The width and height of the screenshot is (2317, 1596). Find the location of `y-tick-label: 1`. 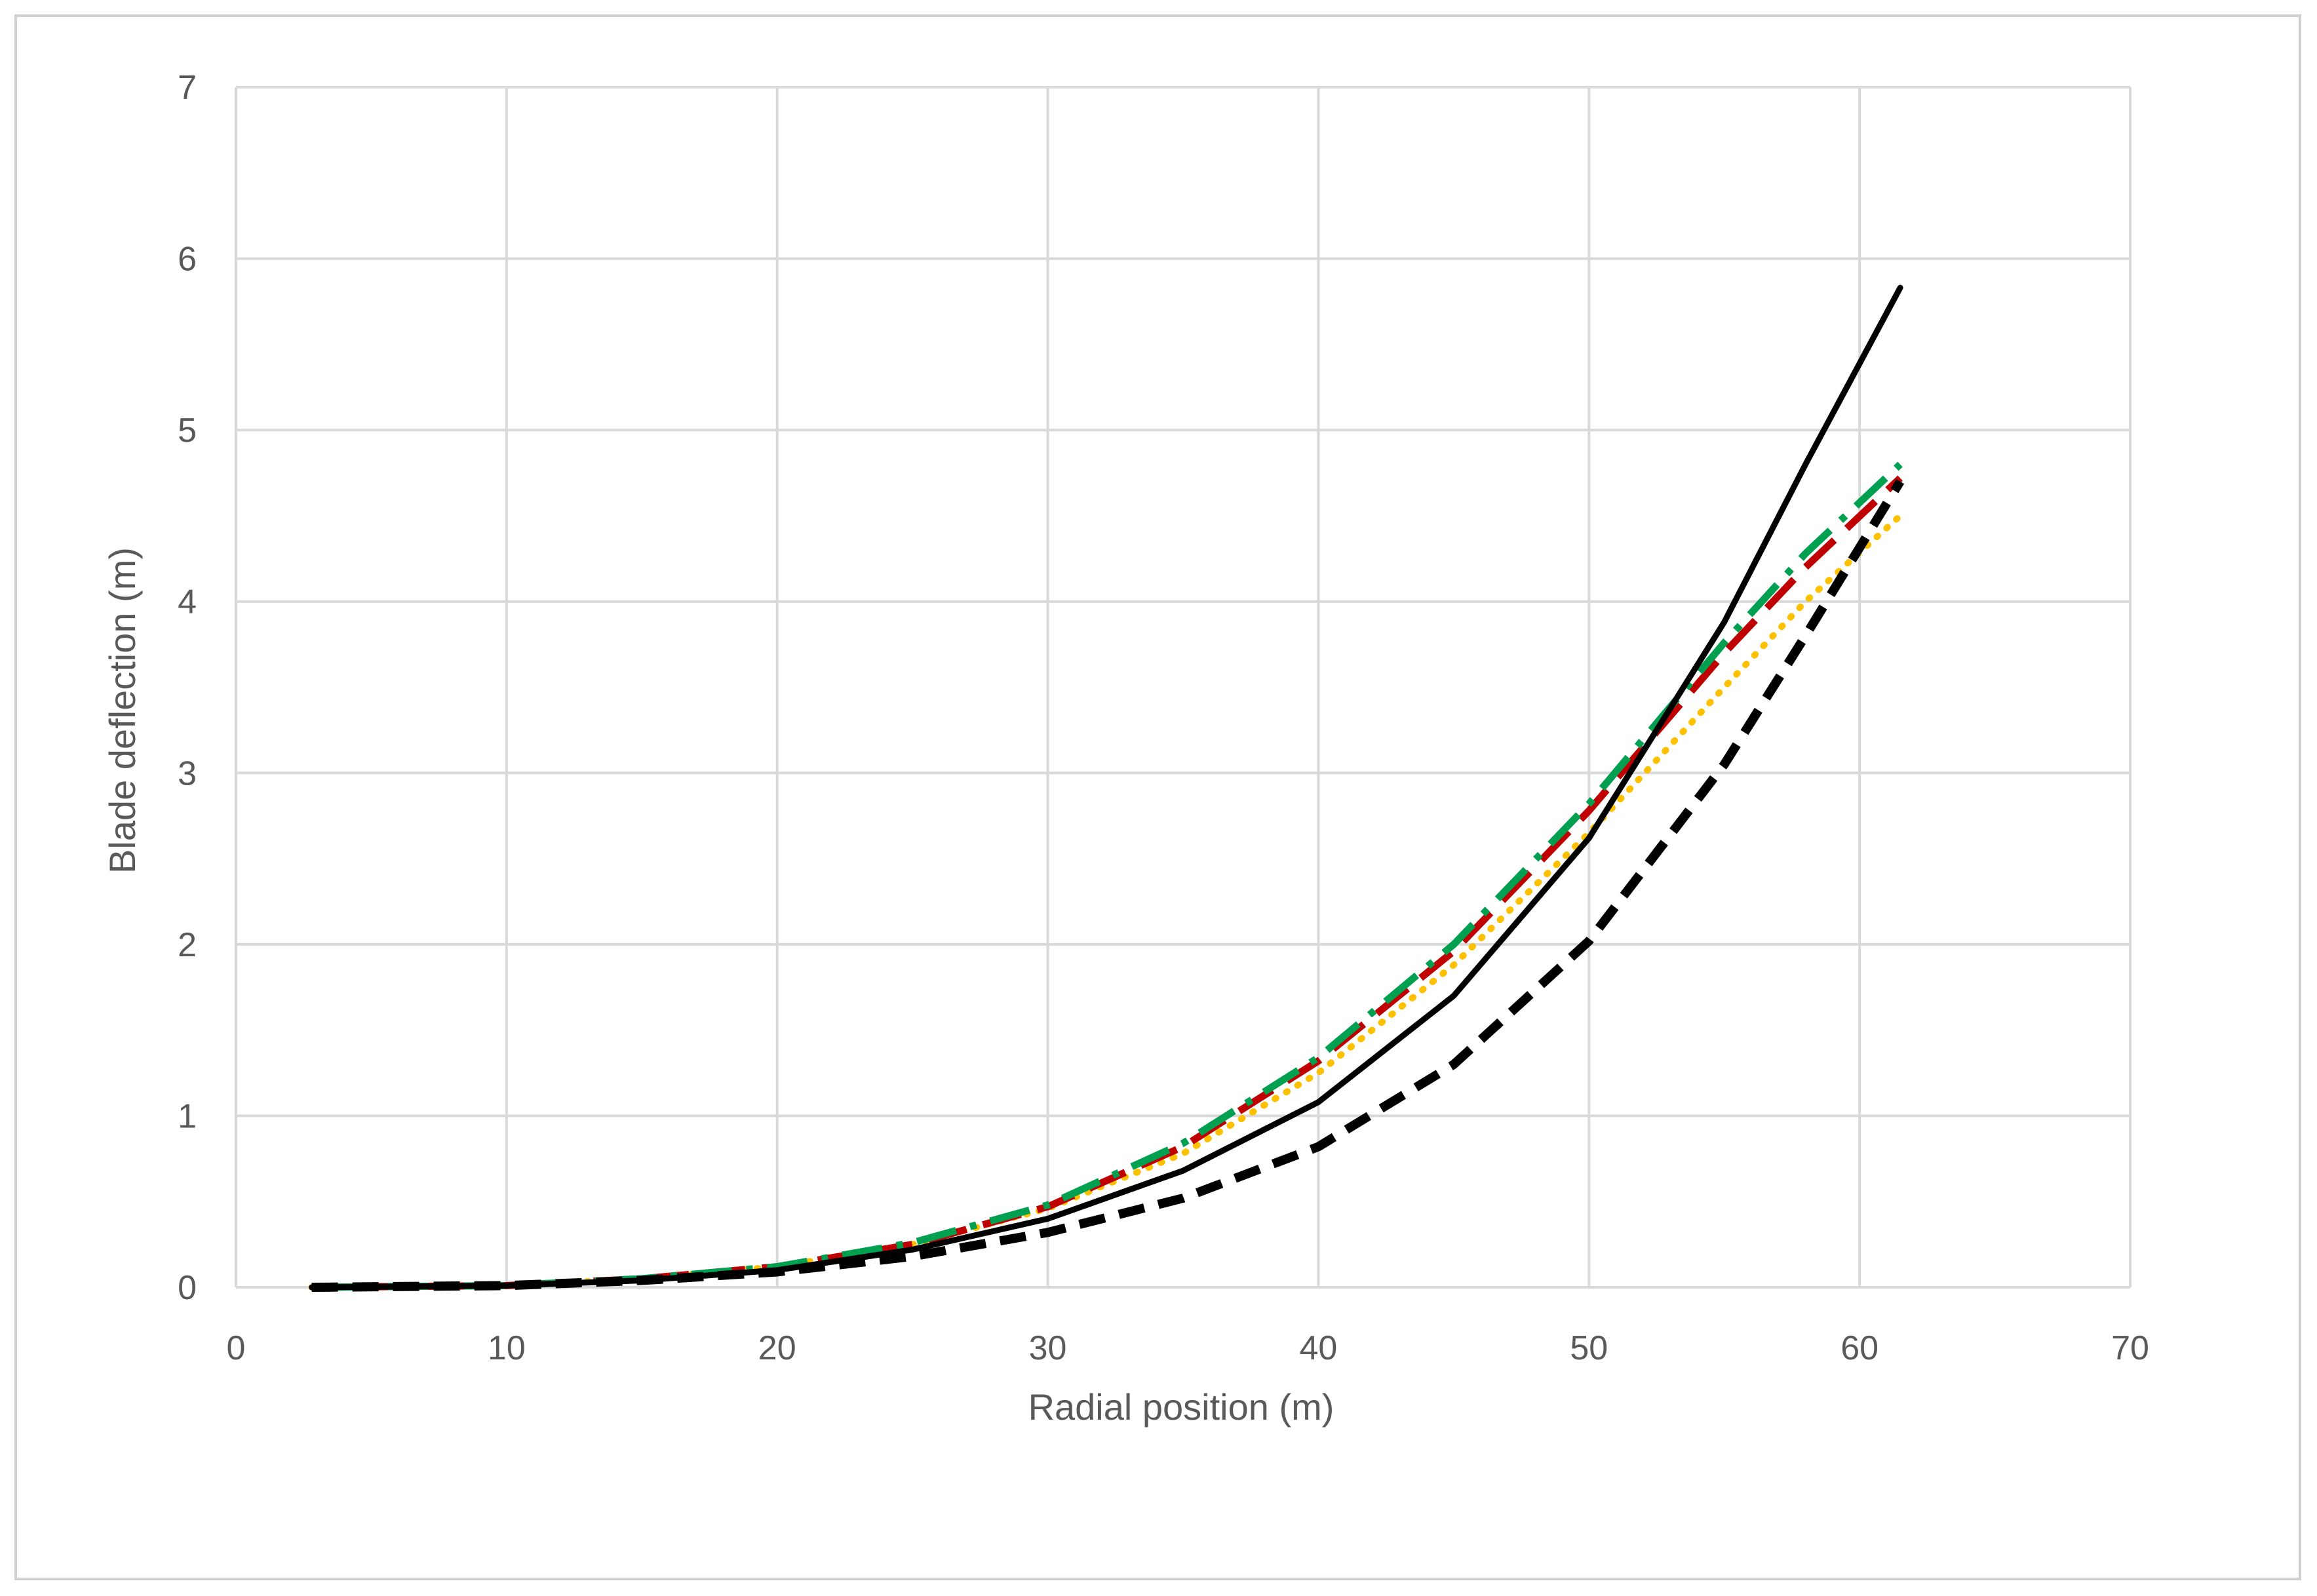

y-tick-label: 1 is located at coordinates (187, 1116).